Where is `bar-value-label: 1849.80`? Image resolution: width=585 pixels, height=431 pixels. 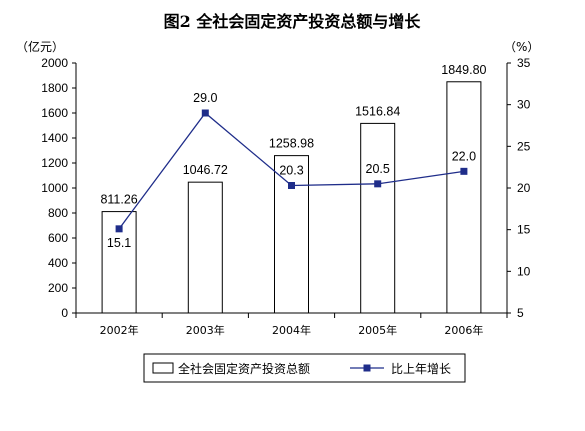
bar-value-label: 1849.80 is located at coordinates (463, 70).